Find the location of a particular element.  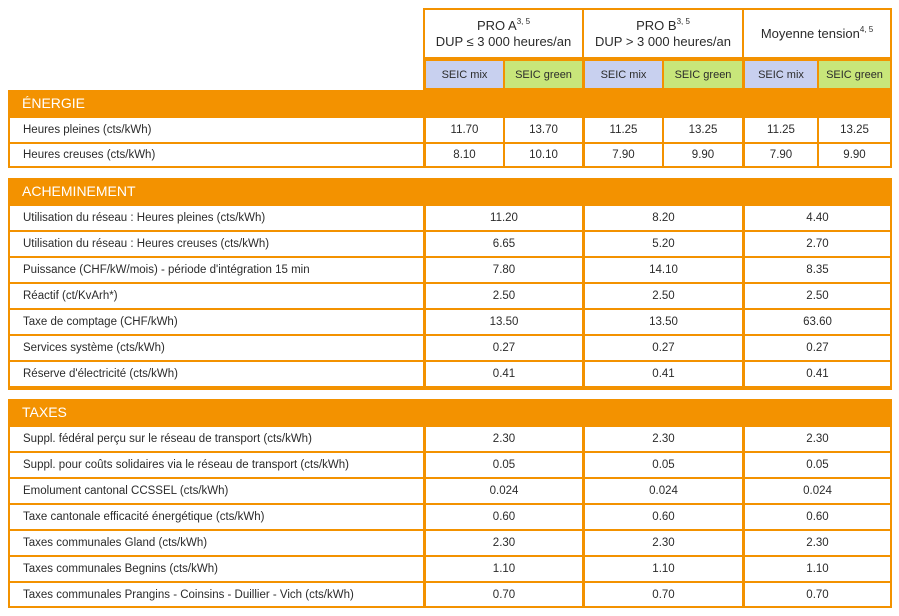

pro-a-title: PRO A is located at coordinates (496, 25).